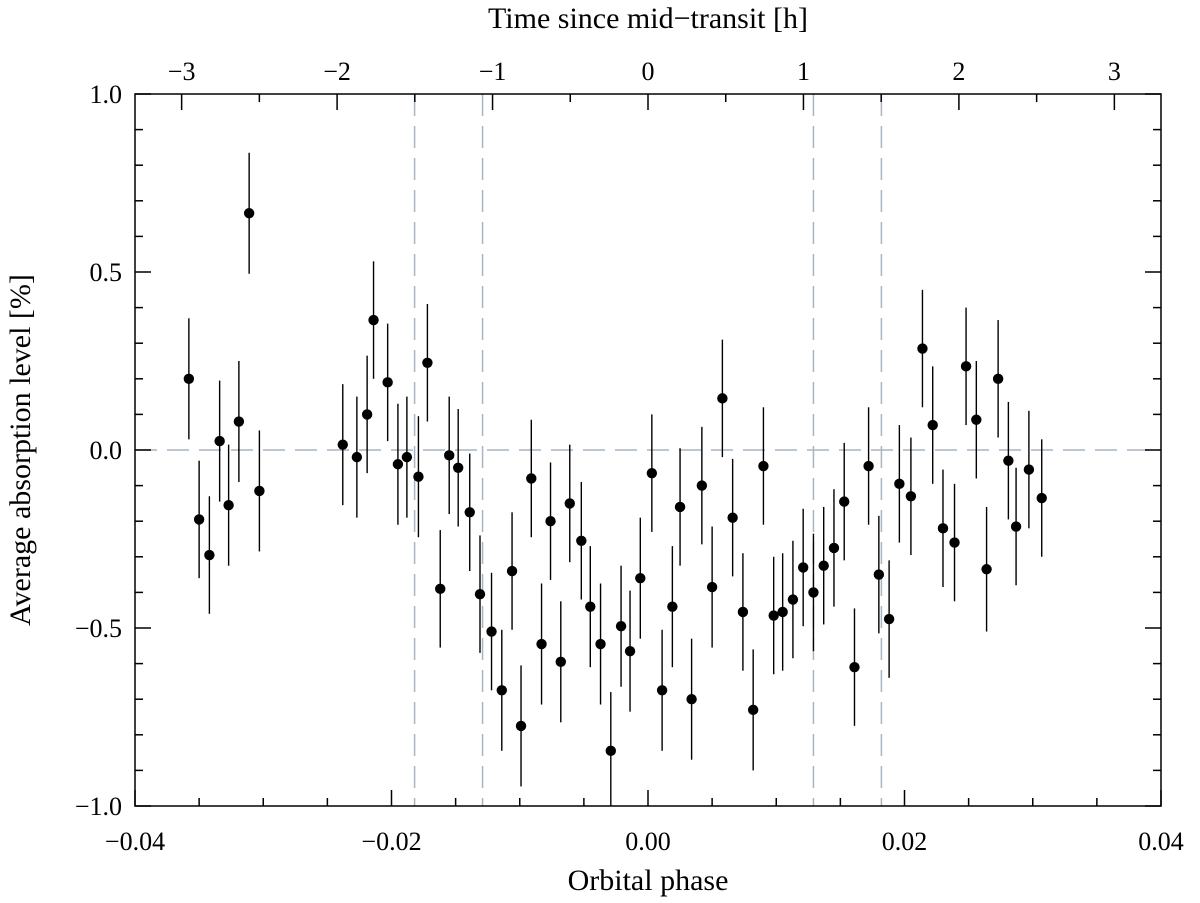  Describe the element at coordinates (337, 71) in the screenshot. I see `top-x-tick-label: −2` at that location.